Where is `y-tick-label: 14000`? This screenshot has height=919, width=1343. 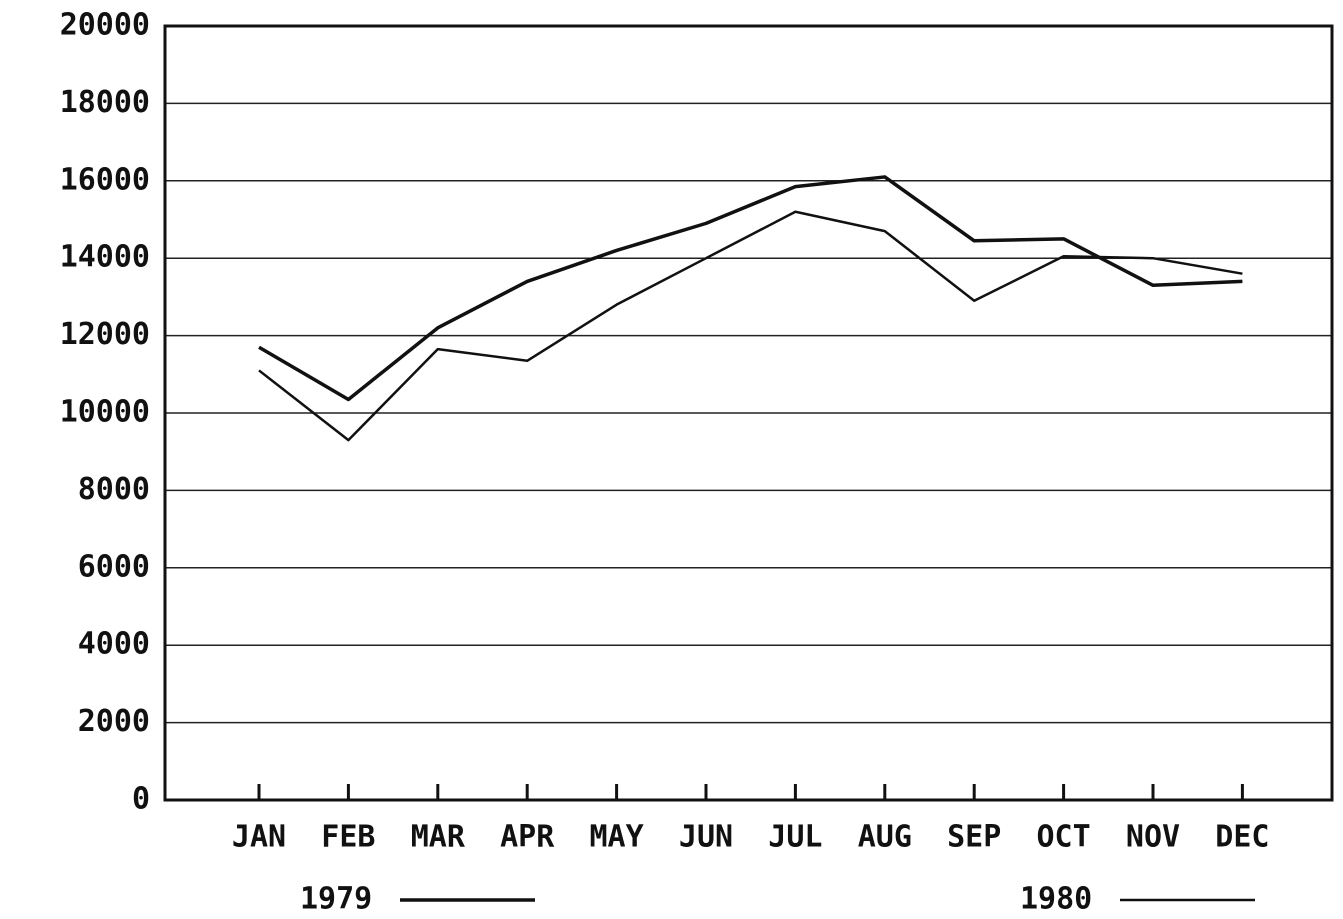 y-tick-label: 14000 is located at coordinates (105, 257).